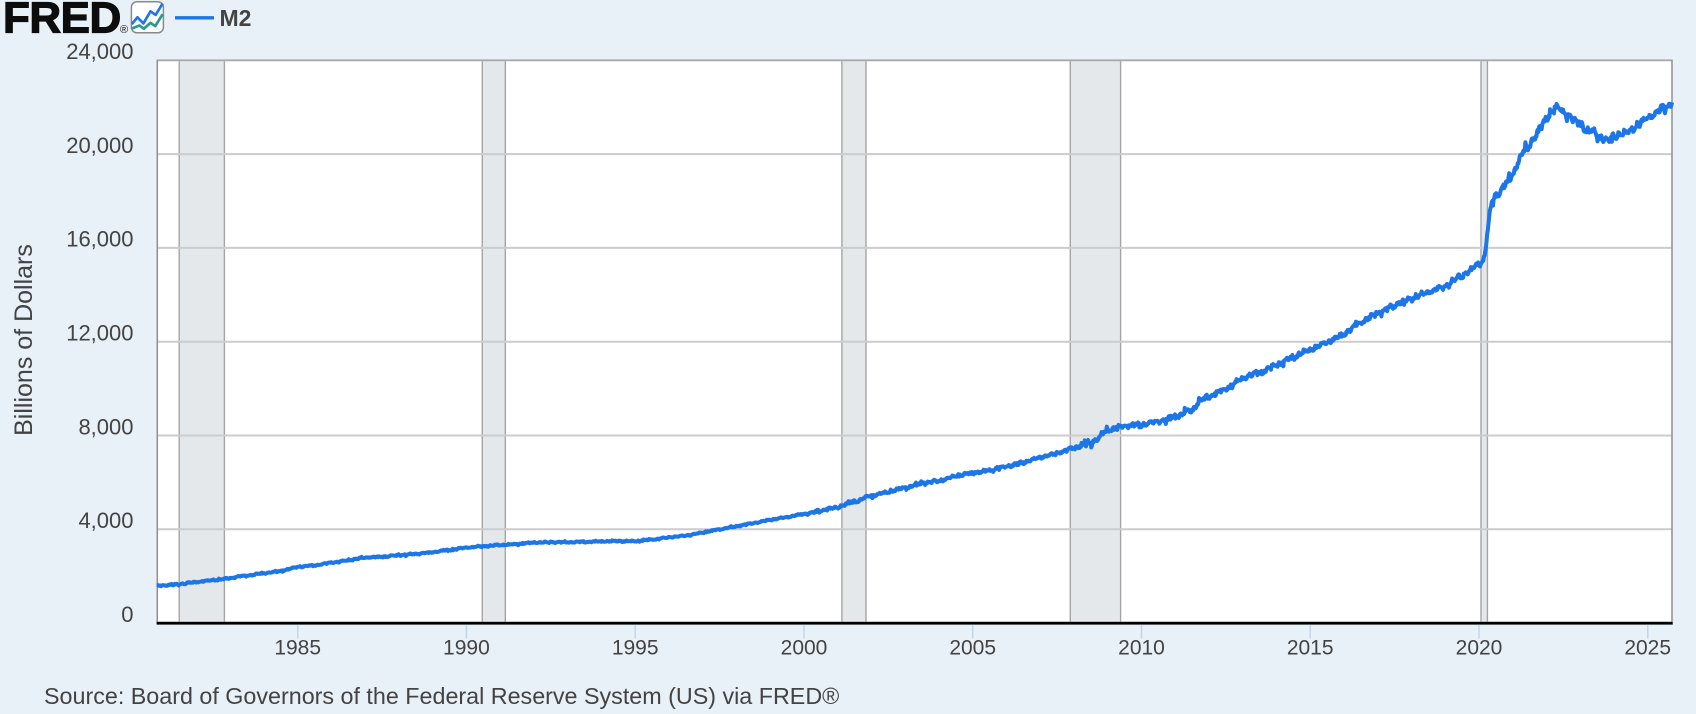 Image resolution: width=1696 pixels, height=714 pixels. What do you see at coordinates (804, 648) in the screenshot?
I see `svg-text: 2000` at bounding box center [804, 648].